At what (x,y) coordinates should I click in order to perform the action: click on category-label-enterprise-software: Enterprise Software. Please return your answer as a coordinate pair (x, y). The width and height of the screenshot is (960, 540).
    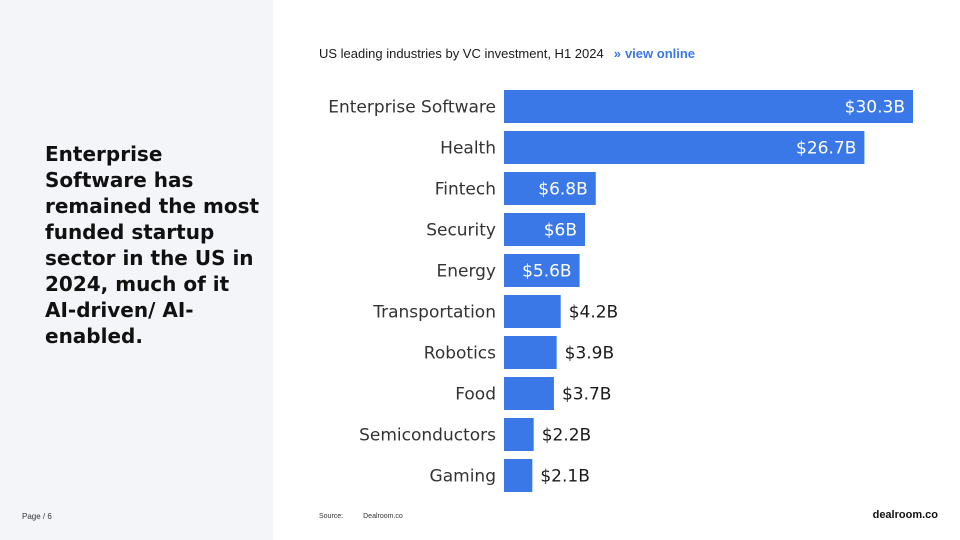
    Looking at the image, I should click on (412, 108).